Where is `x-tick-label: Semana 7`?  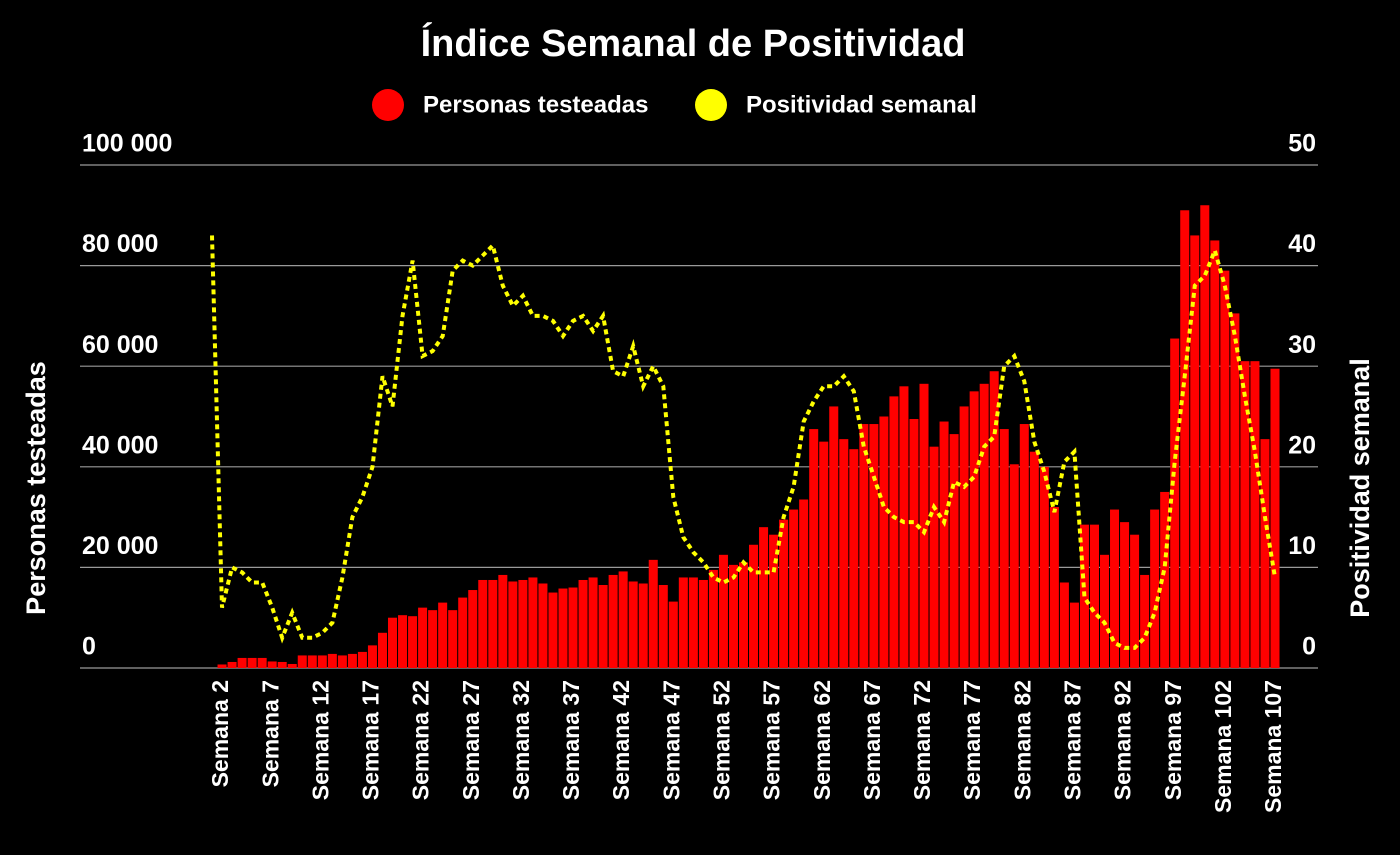
x-tick-label: Semana 7 is located at coordinates (270, 733).